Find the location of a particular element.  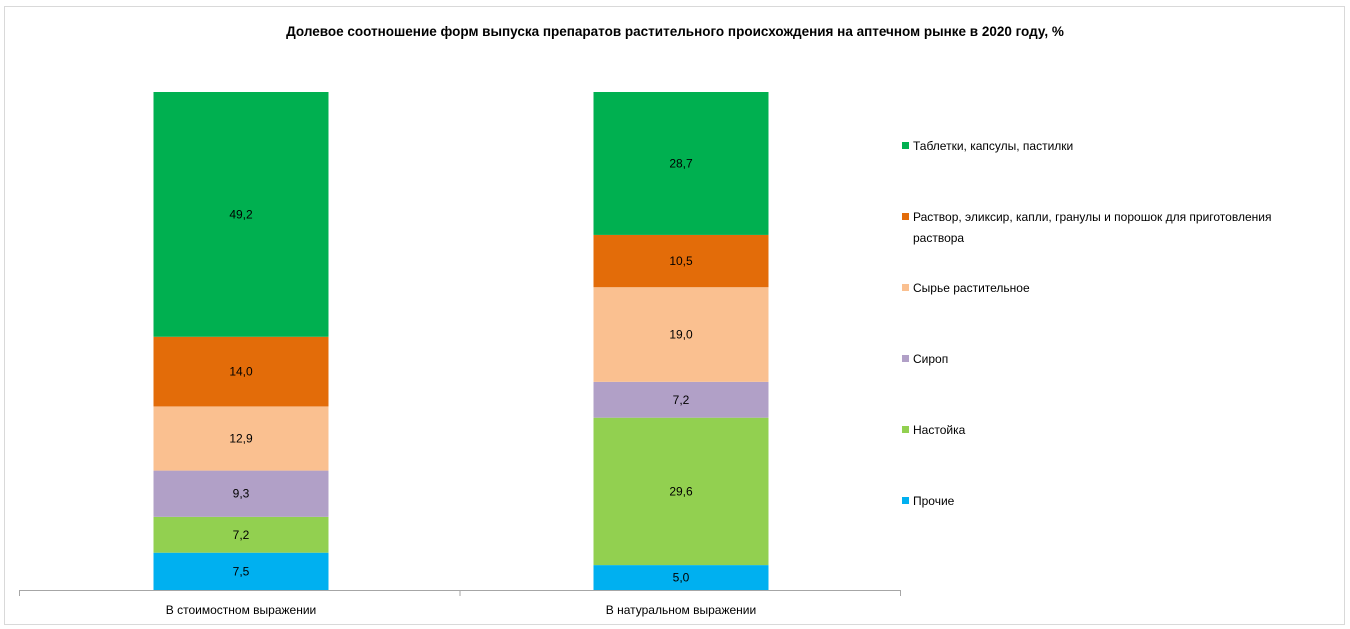

data-label: 29,6 is located at coordinates (681, 491).